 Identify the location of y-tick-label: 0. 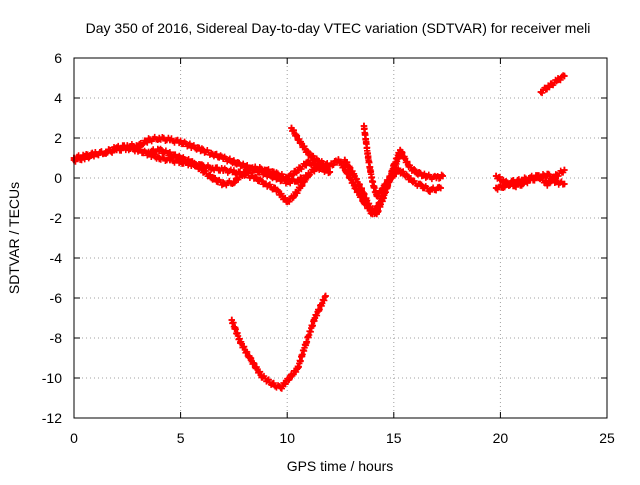
(58, 178).